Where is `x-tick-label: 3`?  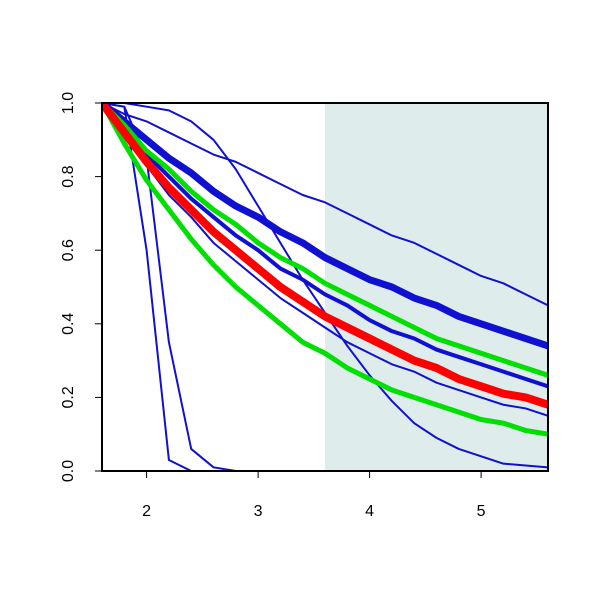 x-tick-label: 3 is located at coordinates (258, 511).